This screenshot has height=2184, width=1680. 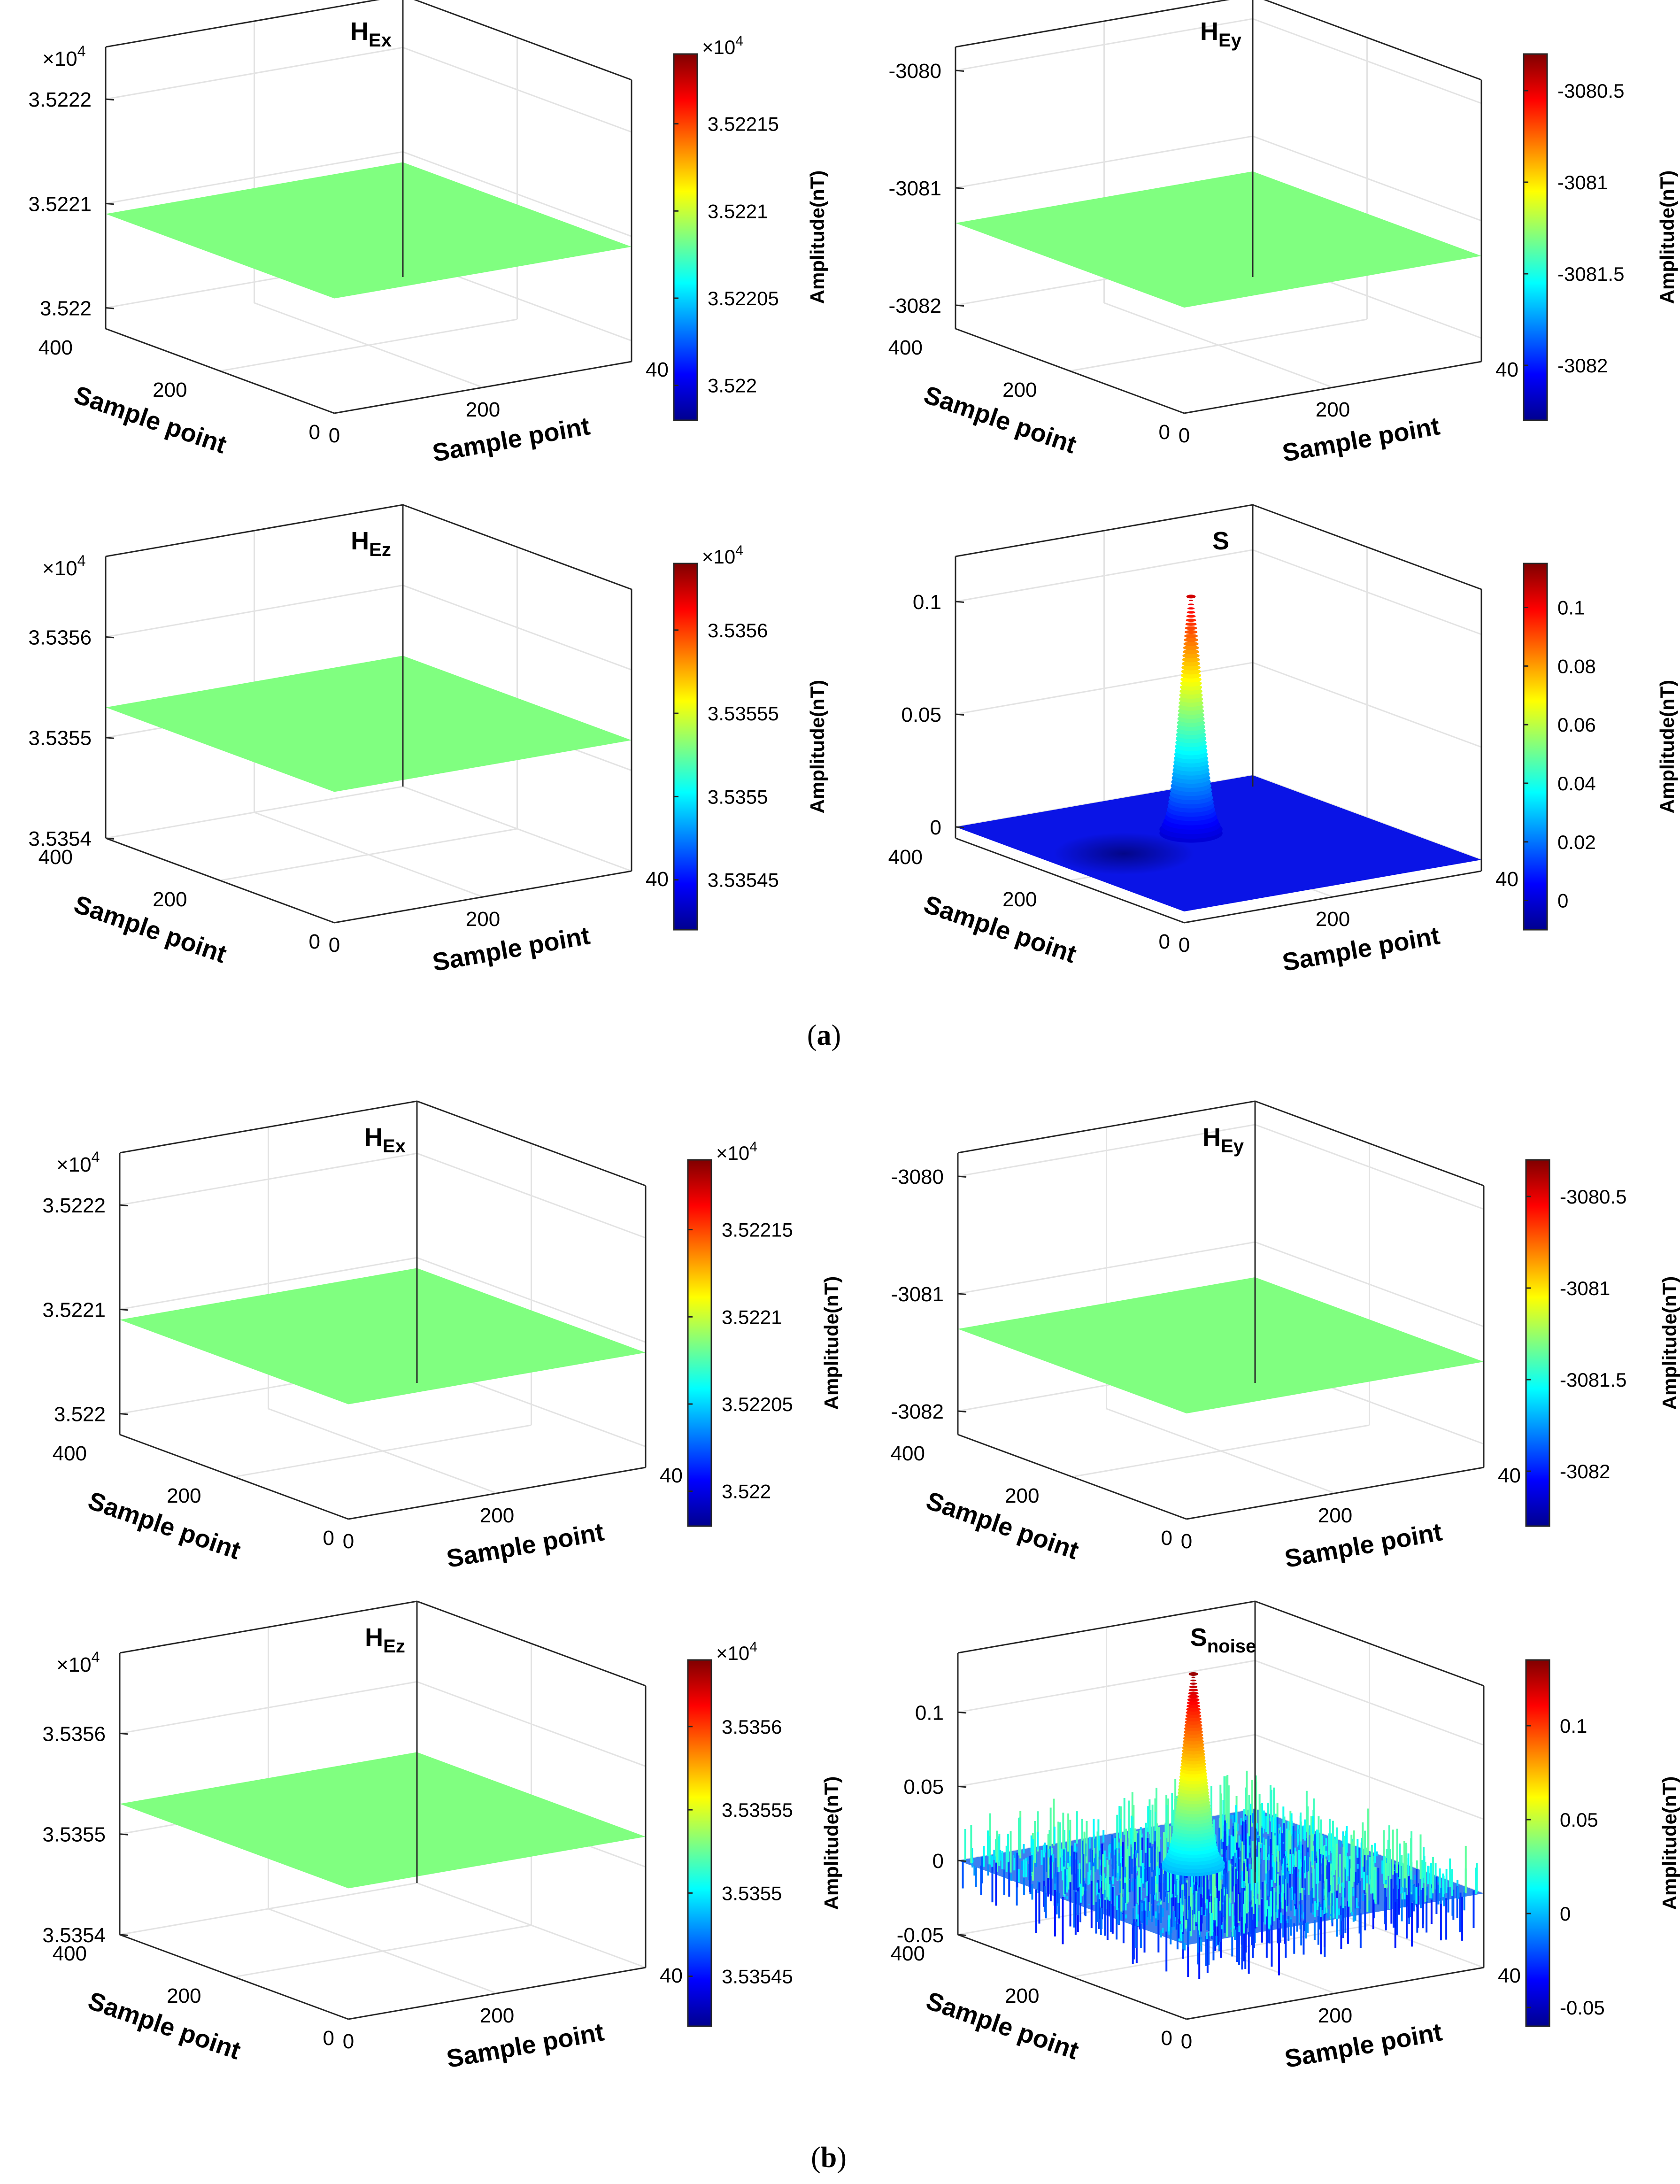 What do you see at coordinates (1123, 853) in the screenshot?
I see `surface-dip` at bounding box center [1123, 853].